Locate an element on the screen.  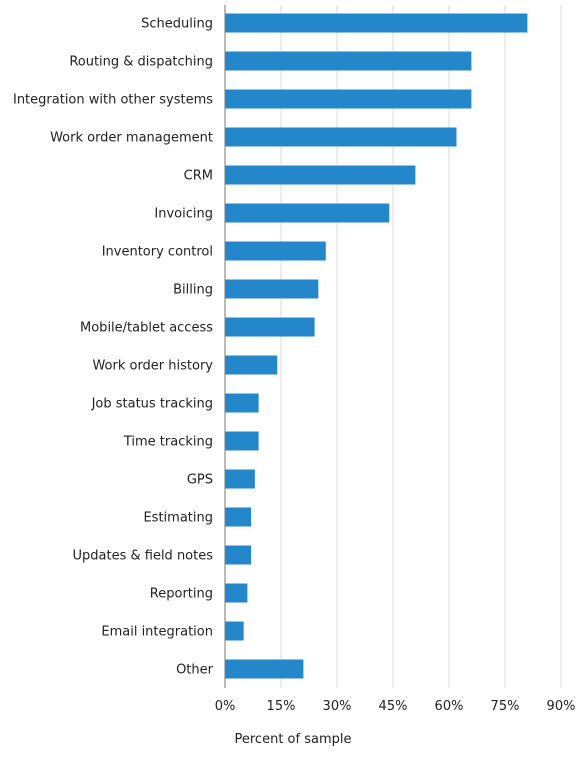
x-tick-label: 30% is located at coordinates (337, 706).